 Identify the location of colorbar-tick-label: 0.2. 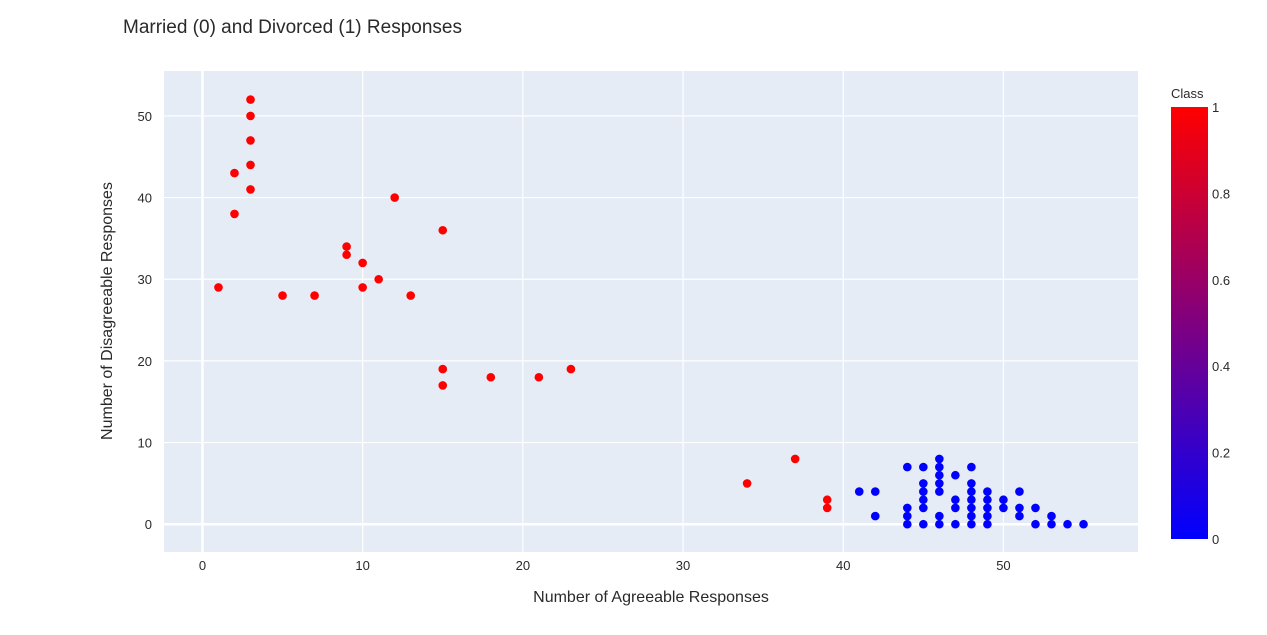
(1221, 453).